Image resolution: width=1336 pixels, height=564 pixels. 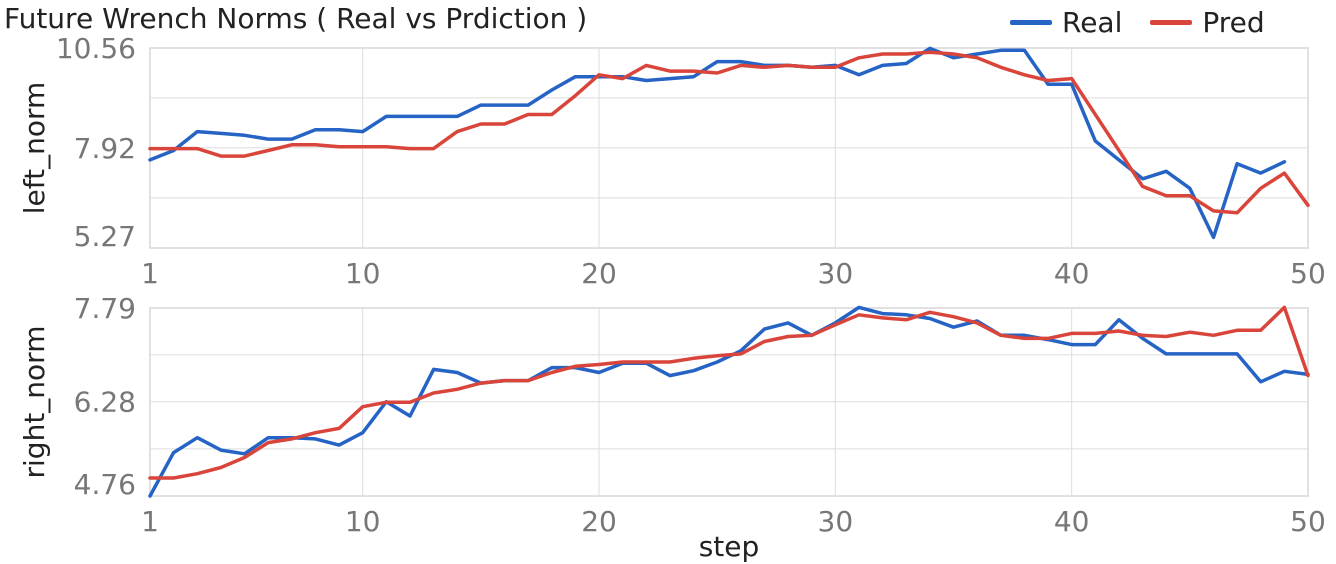 What do you see at coordinates (34, 148) in the screenshot?
I see `y-axis-title: left_norm` at bounding box center [34, 148].